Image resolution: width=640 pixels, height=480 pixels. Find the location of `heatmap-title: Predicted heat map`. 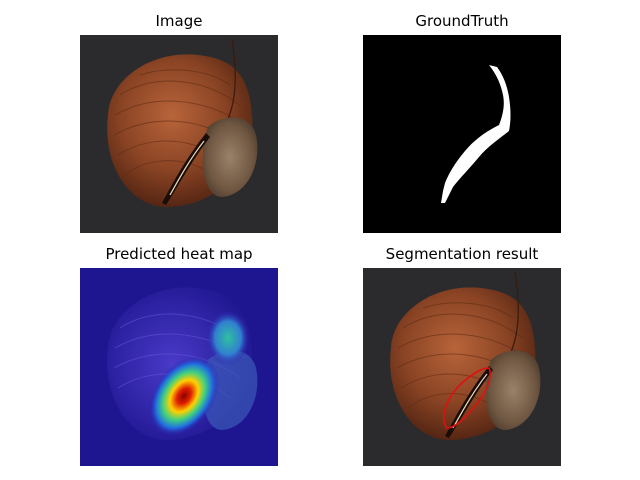

heatmap-title: Predicted heat map is located at coordinates (179, 254).